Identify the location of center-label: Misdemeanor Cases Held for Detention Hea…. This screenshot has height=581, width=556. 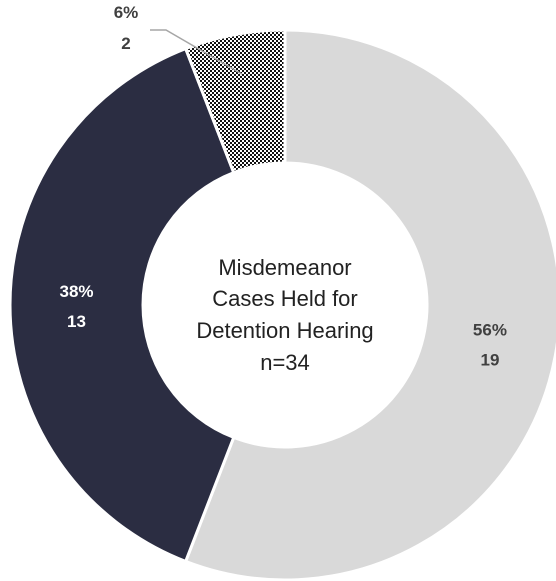
(284, 315).